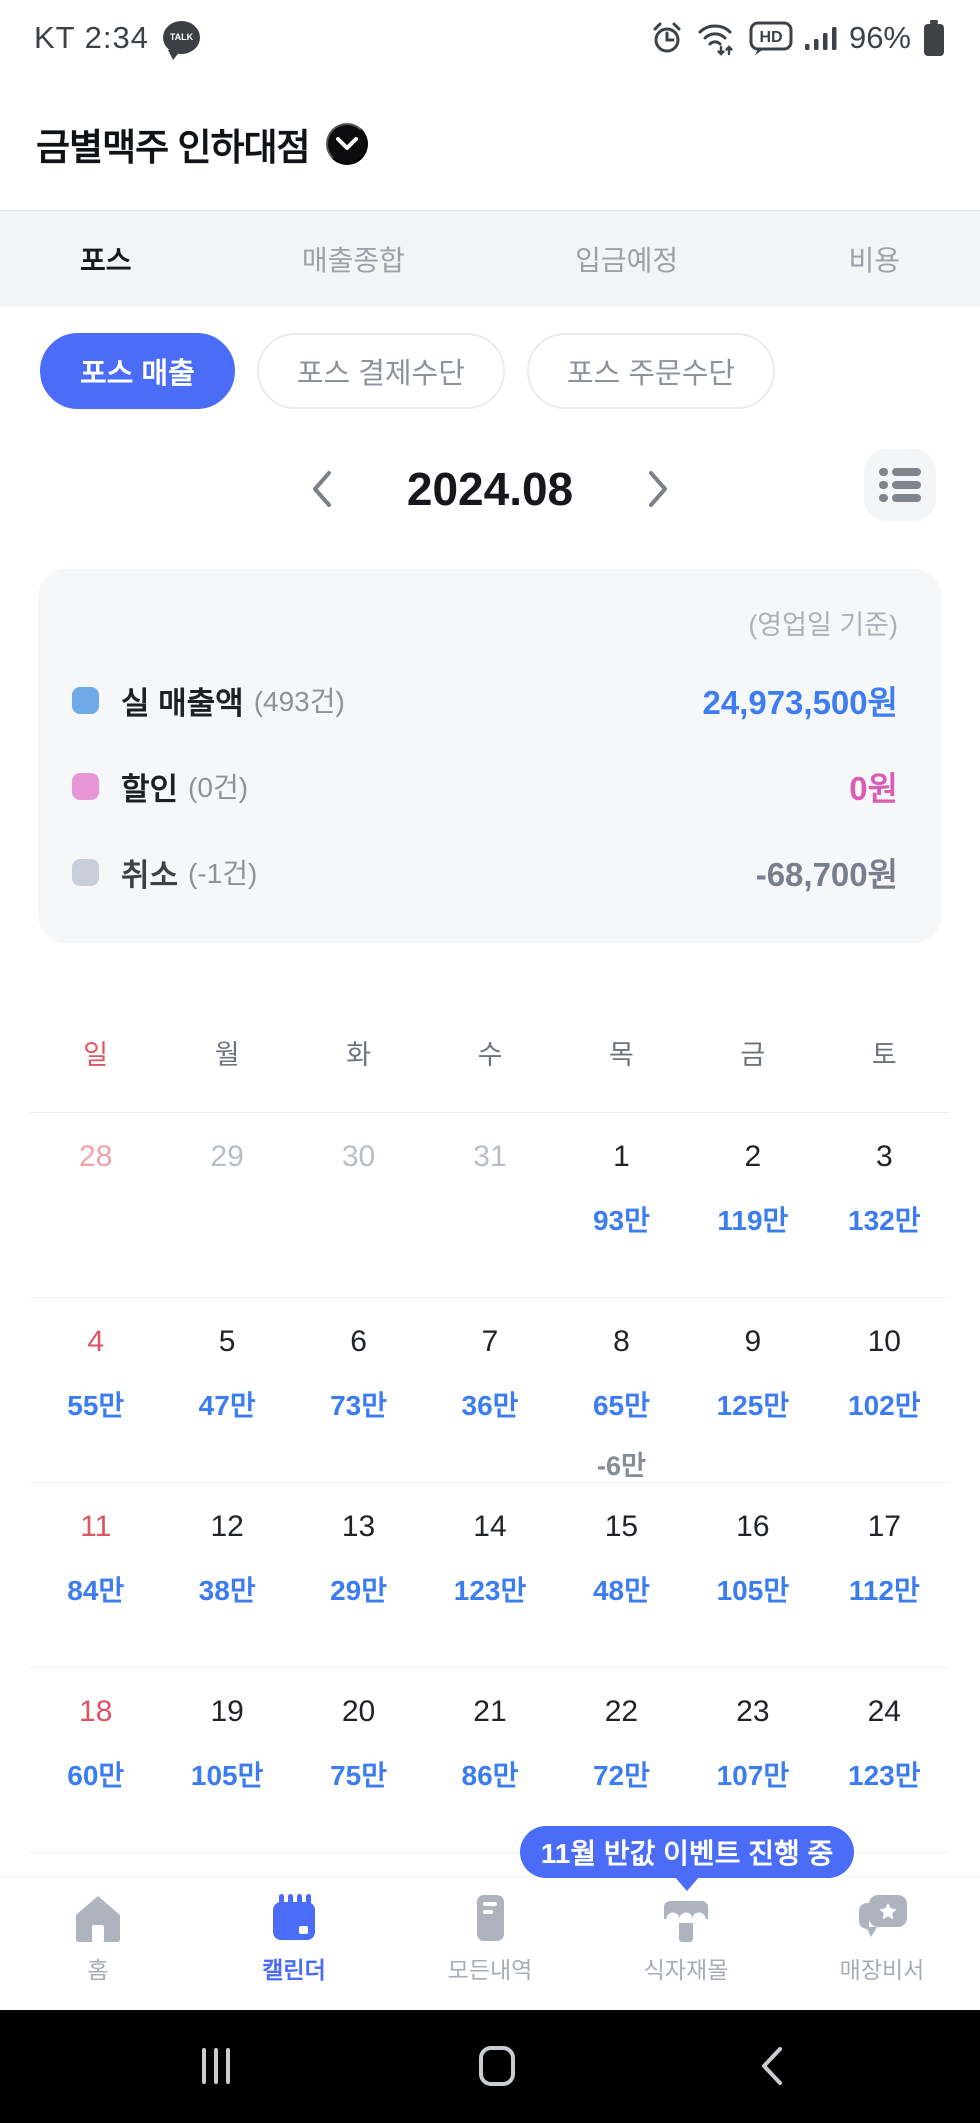  What do you see at coordinates (358, 1403) in the screenshot?
I see `calendar-day-cell: 6 73만` at bounding box center [358, 1403].